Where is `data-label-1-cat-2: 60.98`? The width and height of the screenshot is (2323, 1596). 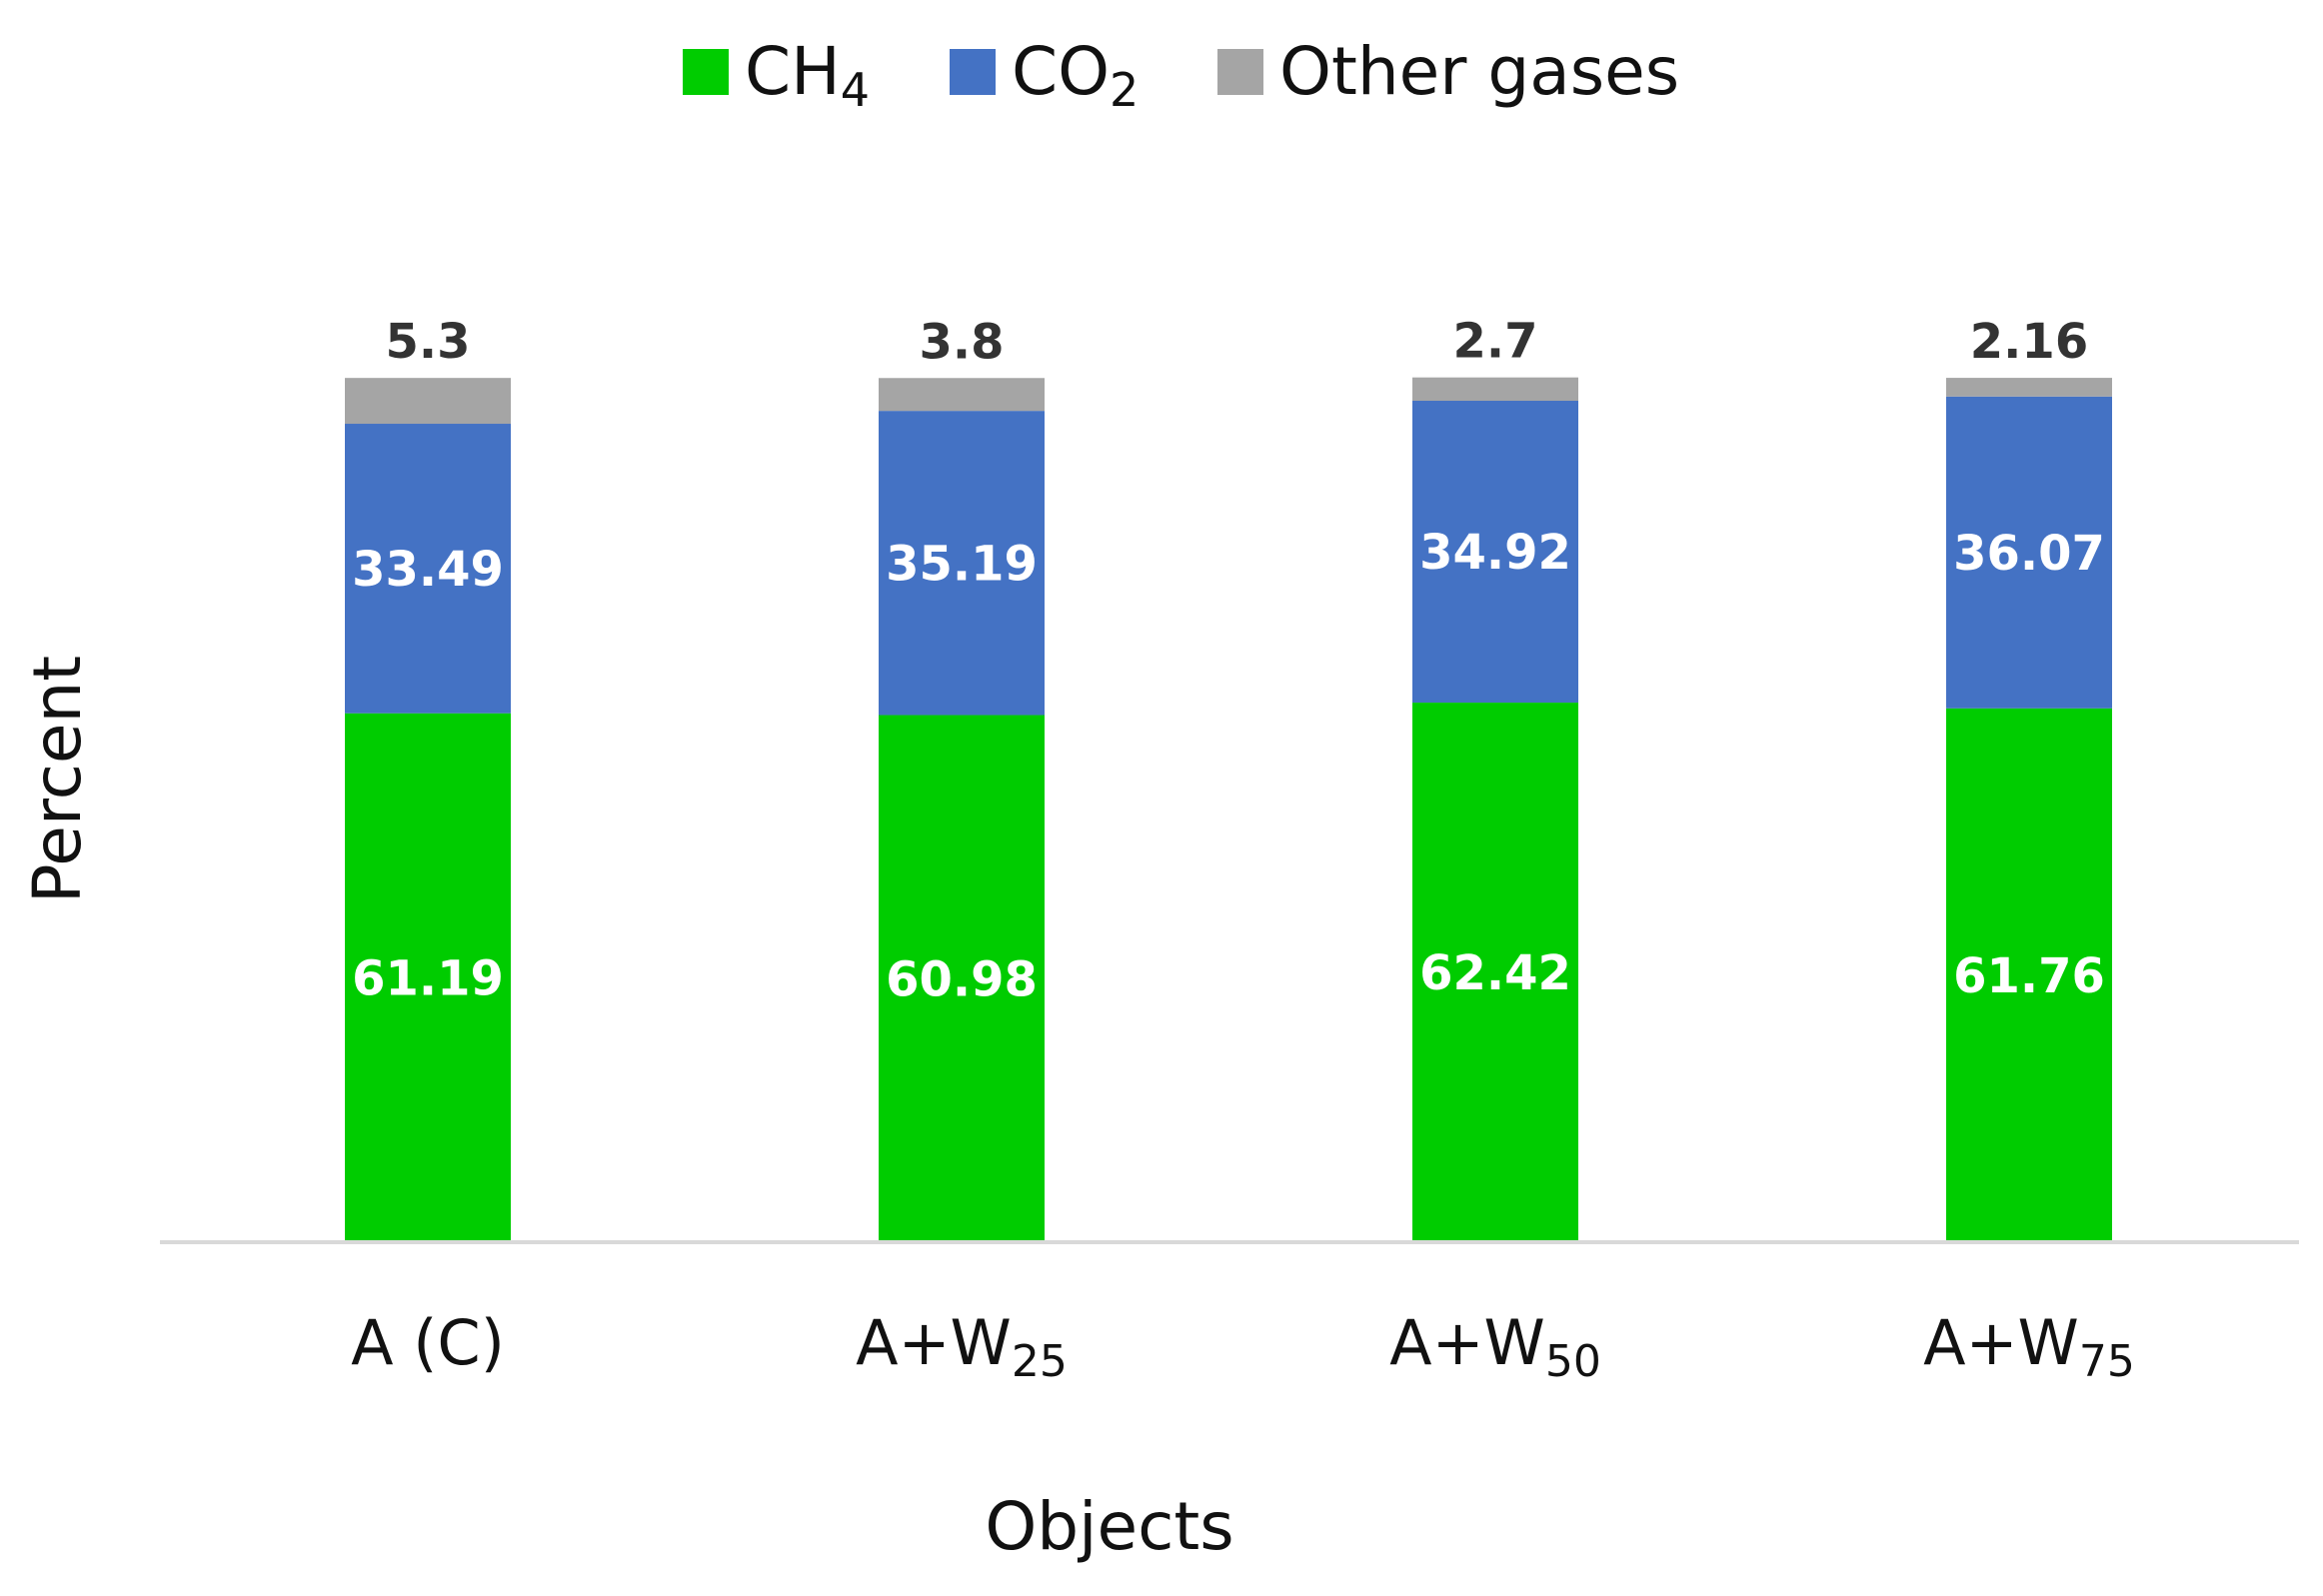
data-label-1-cat-2: 60.98 is located at coordinates (962, 979).